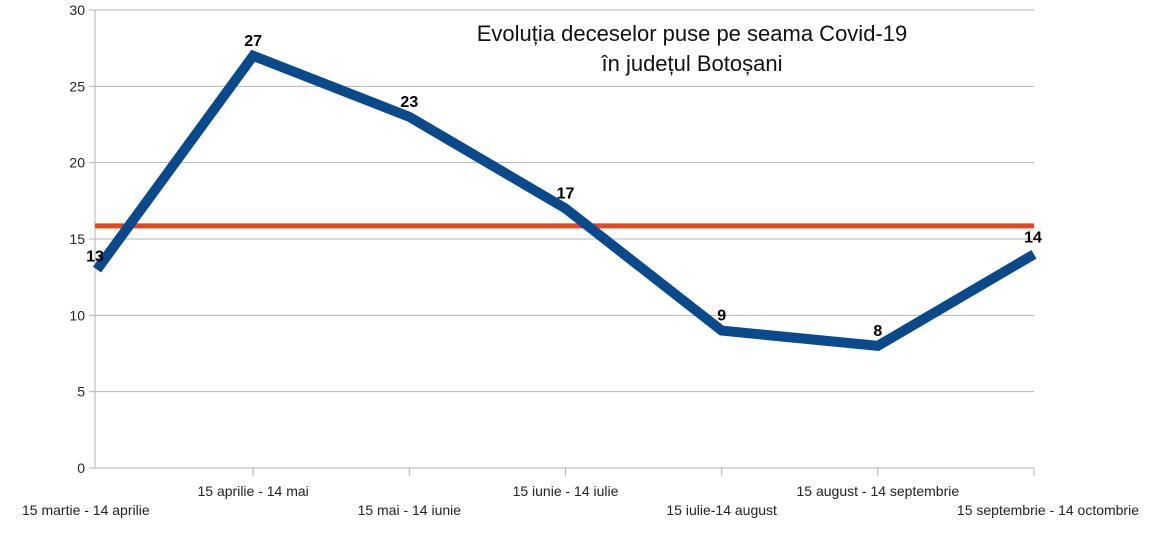 The height and width of the screenshot is (533, 1161). Describe the element at coordinates (253, 41) in the screenshot. I see `data-label: 27` at that location.